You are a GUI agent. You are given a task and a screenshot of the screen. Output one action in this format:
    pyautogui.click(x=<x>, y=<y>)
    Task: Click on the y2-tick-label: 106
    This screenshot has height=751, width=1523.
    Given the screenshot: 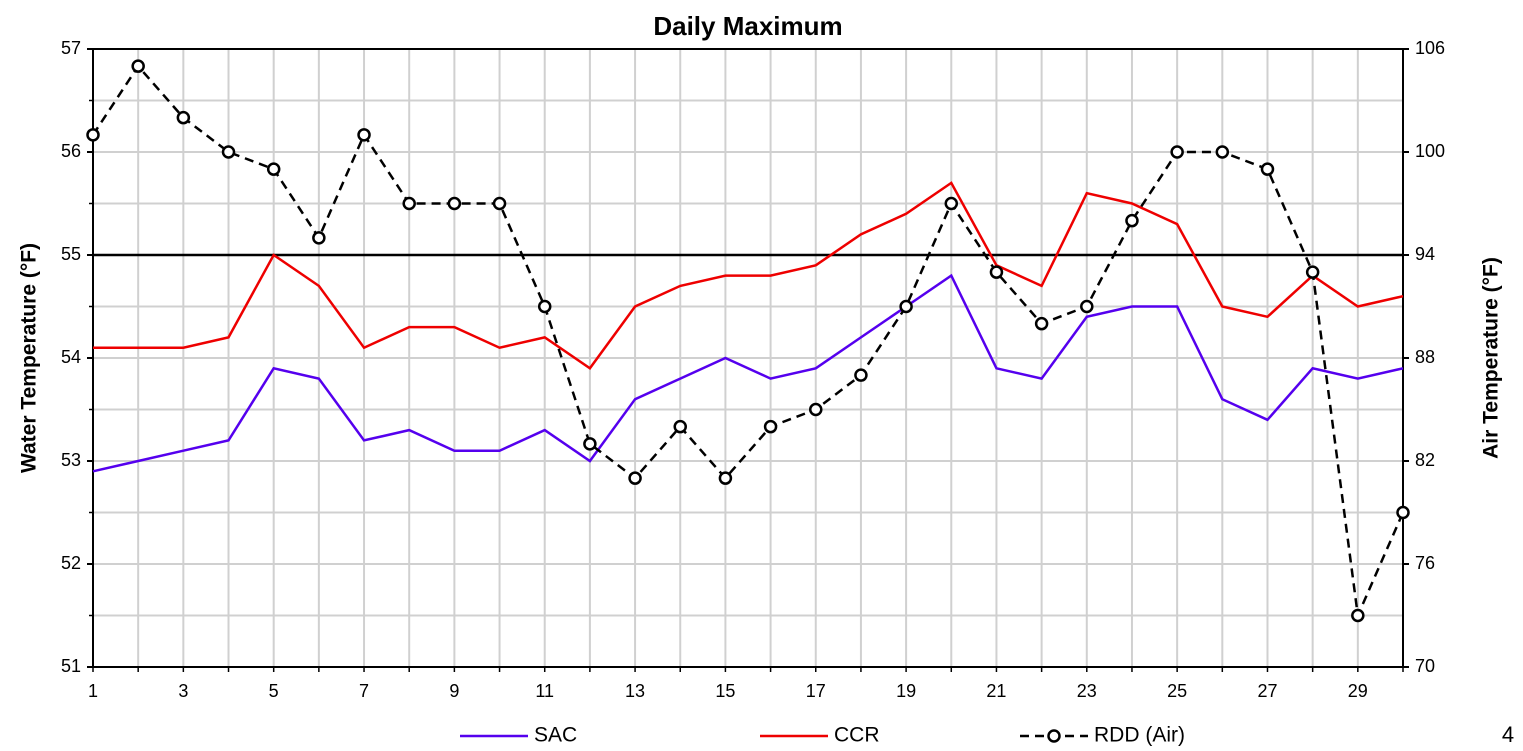 What is the action you would take?
    pyautogui.click(x=1430, y=48)
    